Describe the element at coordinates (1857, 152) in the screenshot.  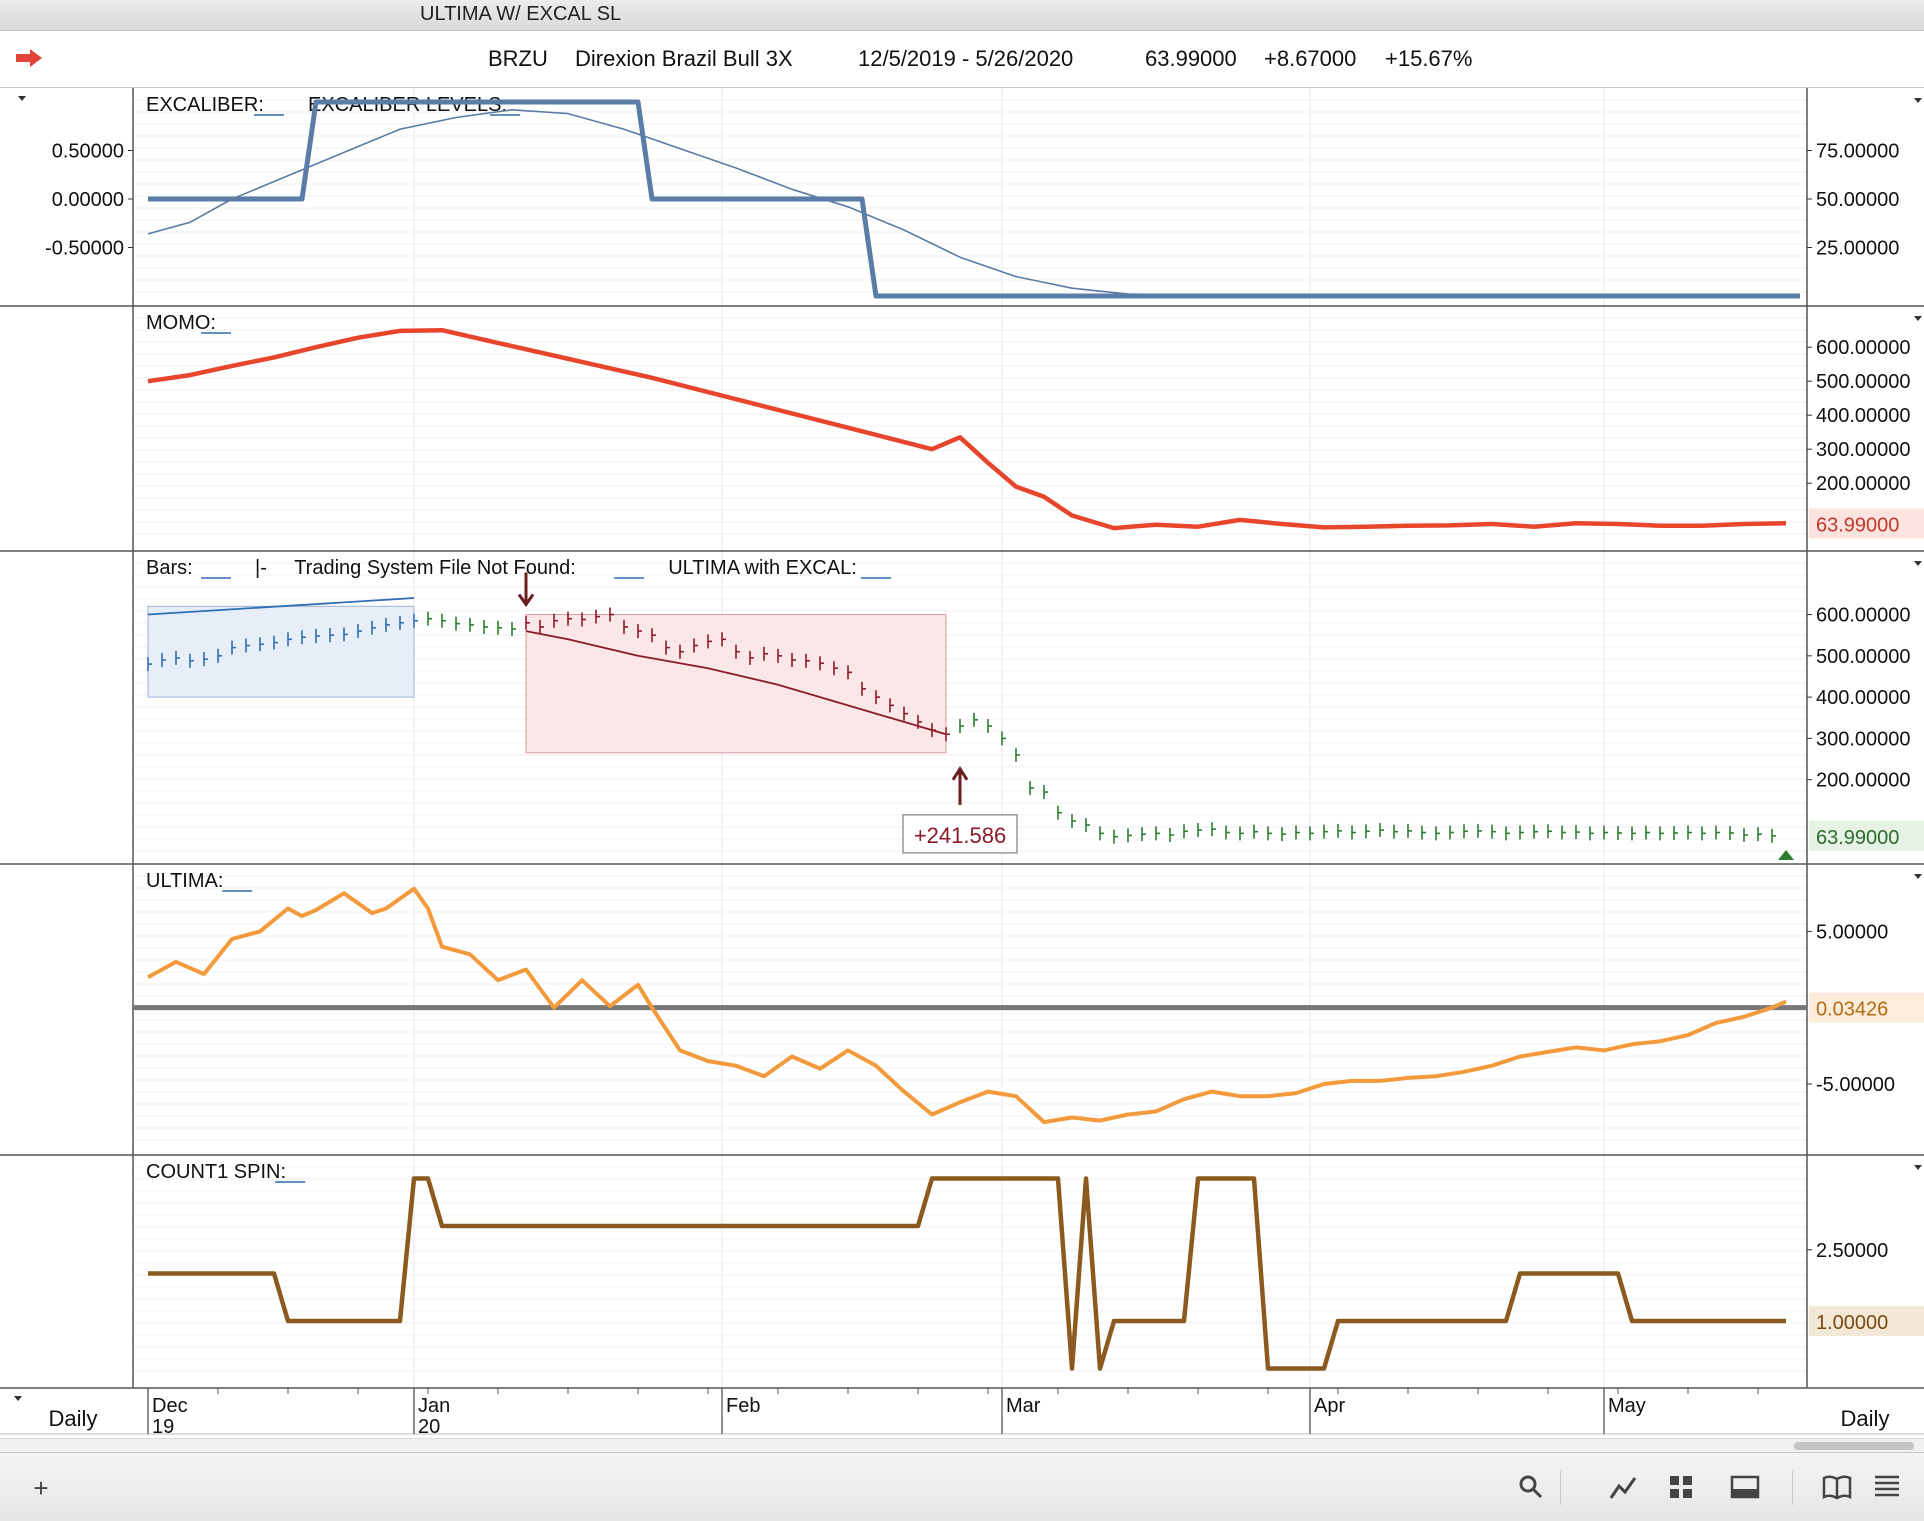
I see `right-tick-label: 75.00000` at that location.